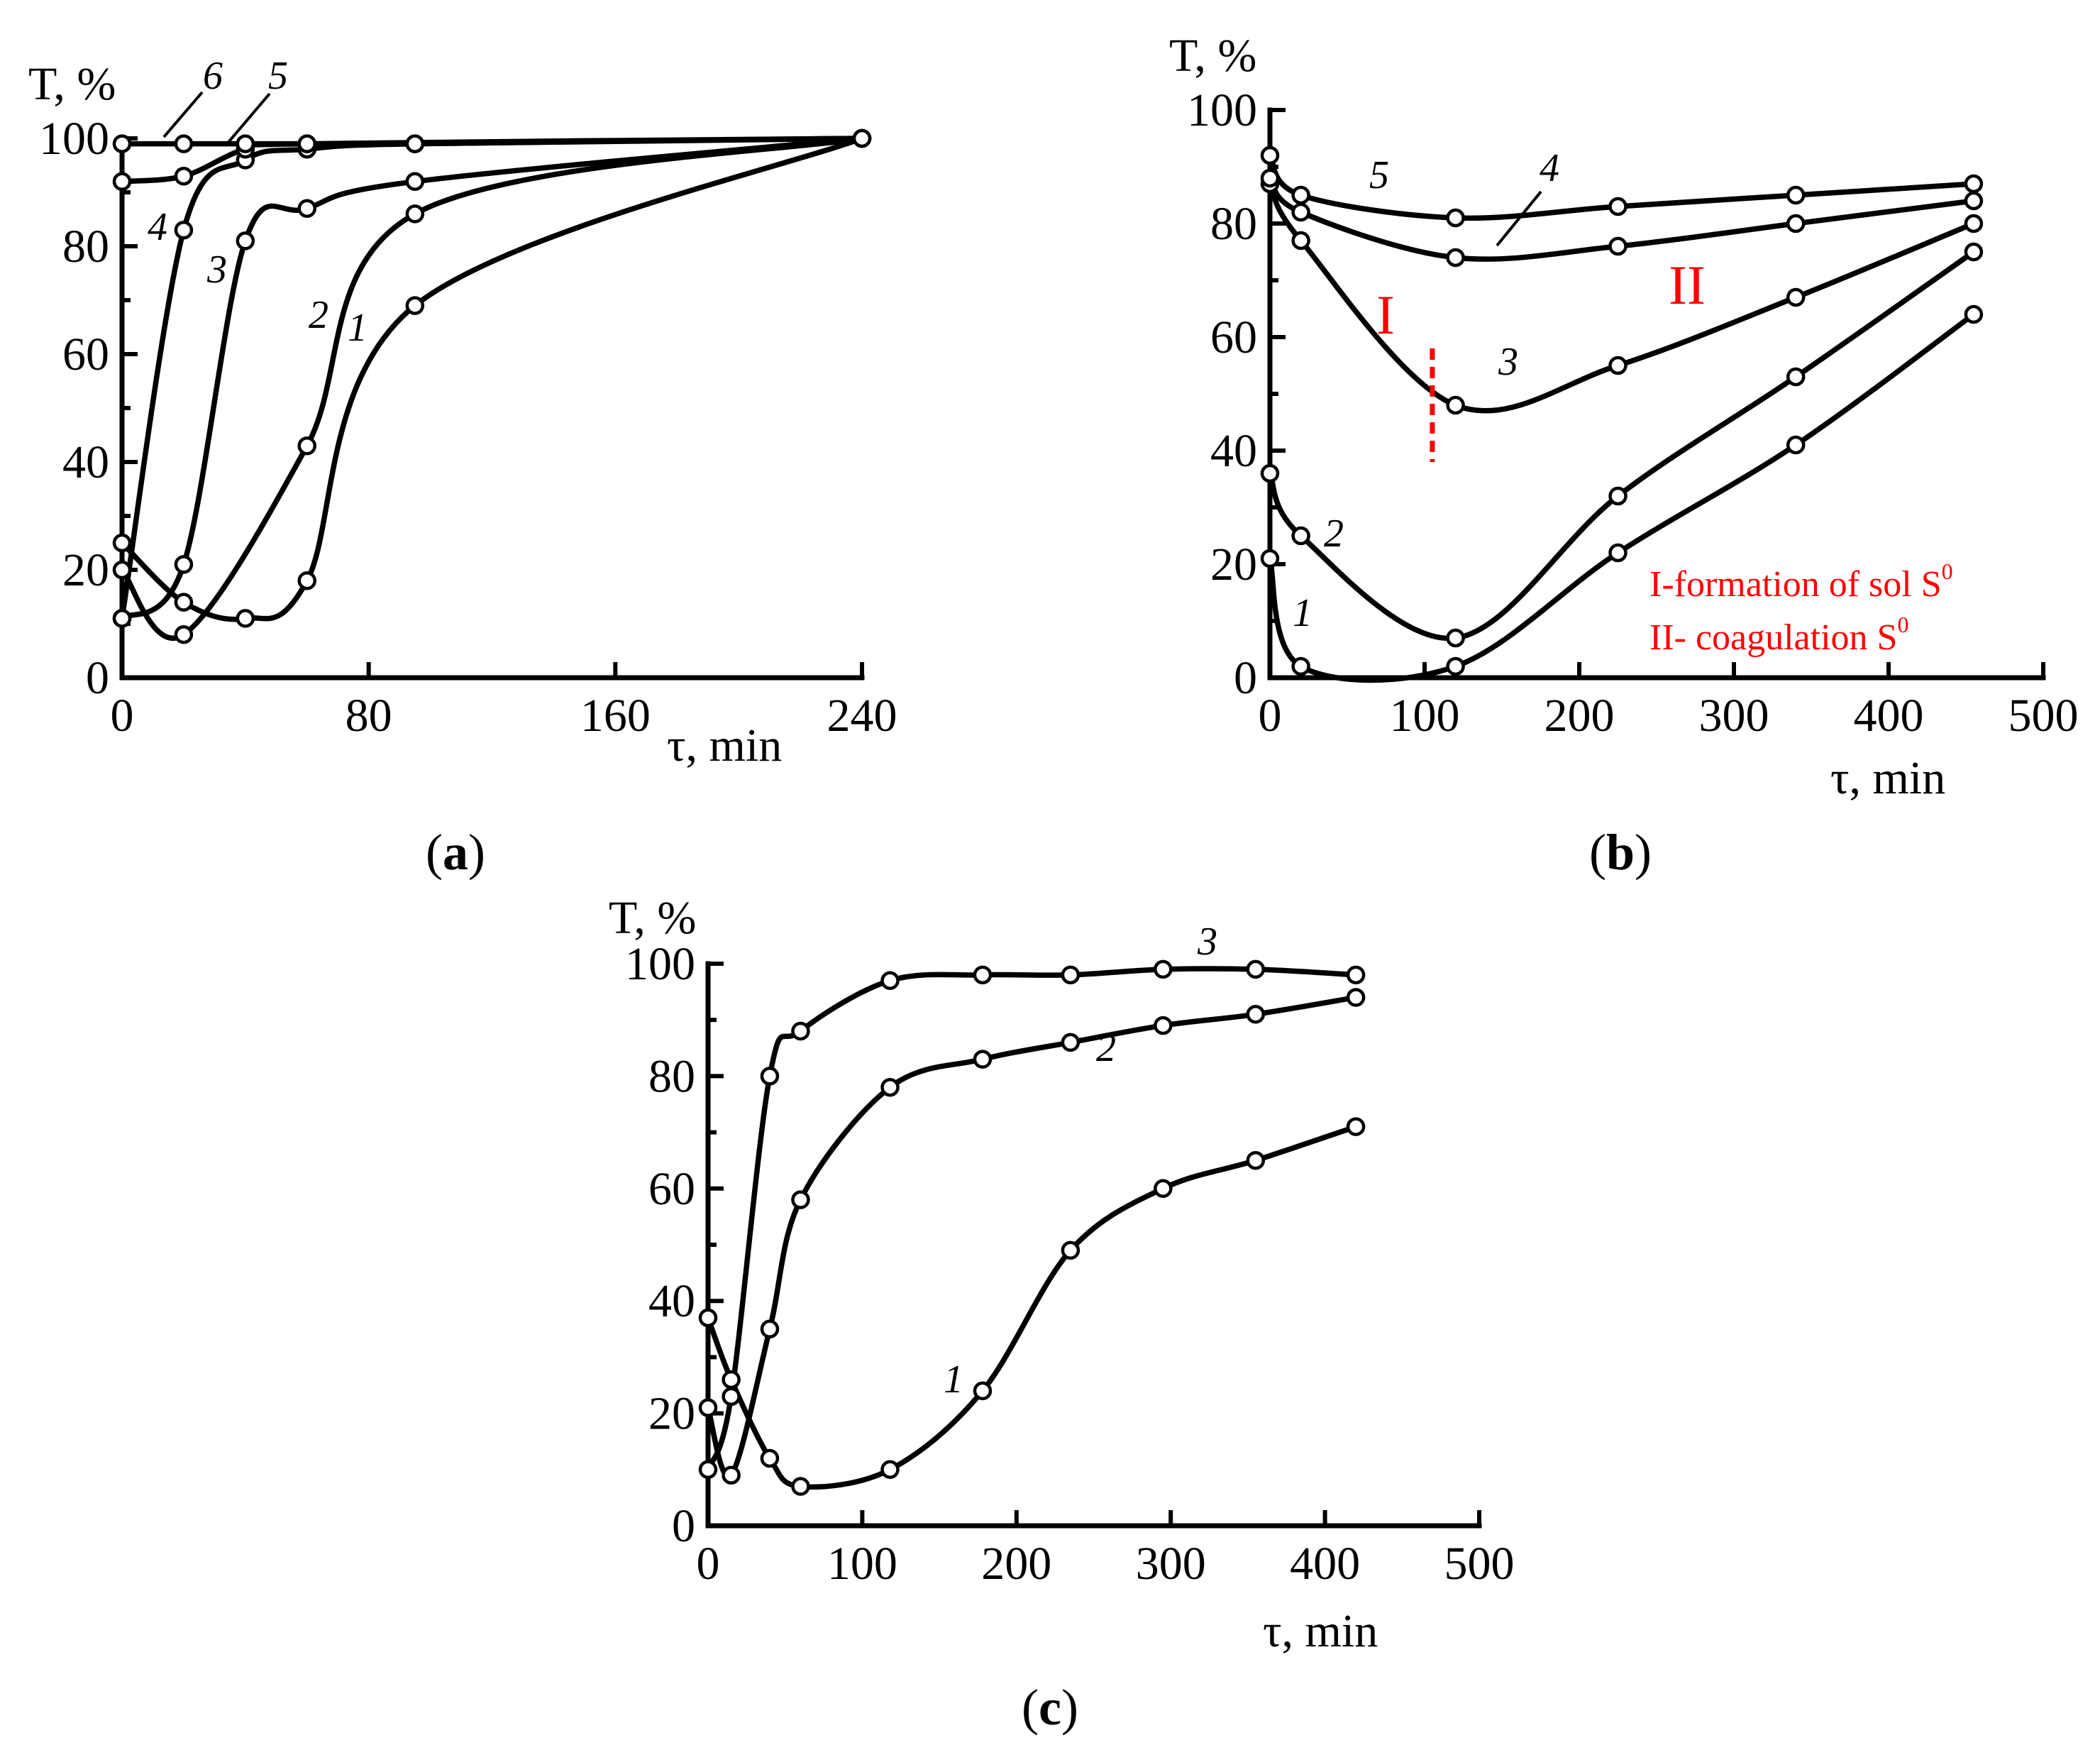 The width and height of the screenshot is (2100, 1750). Describe the element at coordinates (953, 1380) in the screenshot. I see `chart-c-series-label-1: 1` at that location.